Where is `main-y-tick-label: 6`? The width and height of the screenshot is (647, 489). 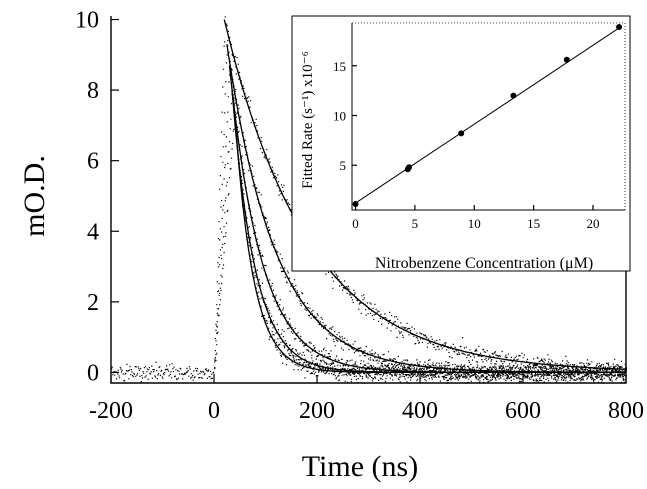 main-y-tick-label: 6 is located at coordinates (93, 162).